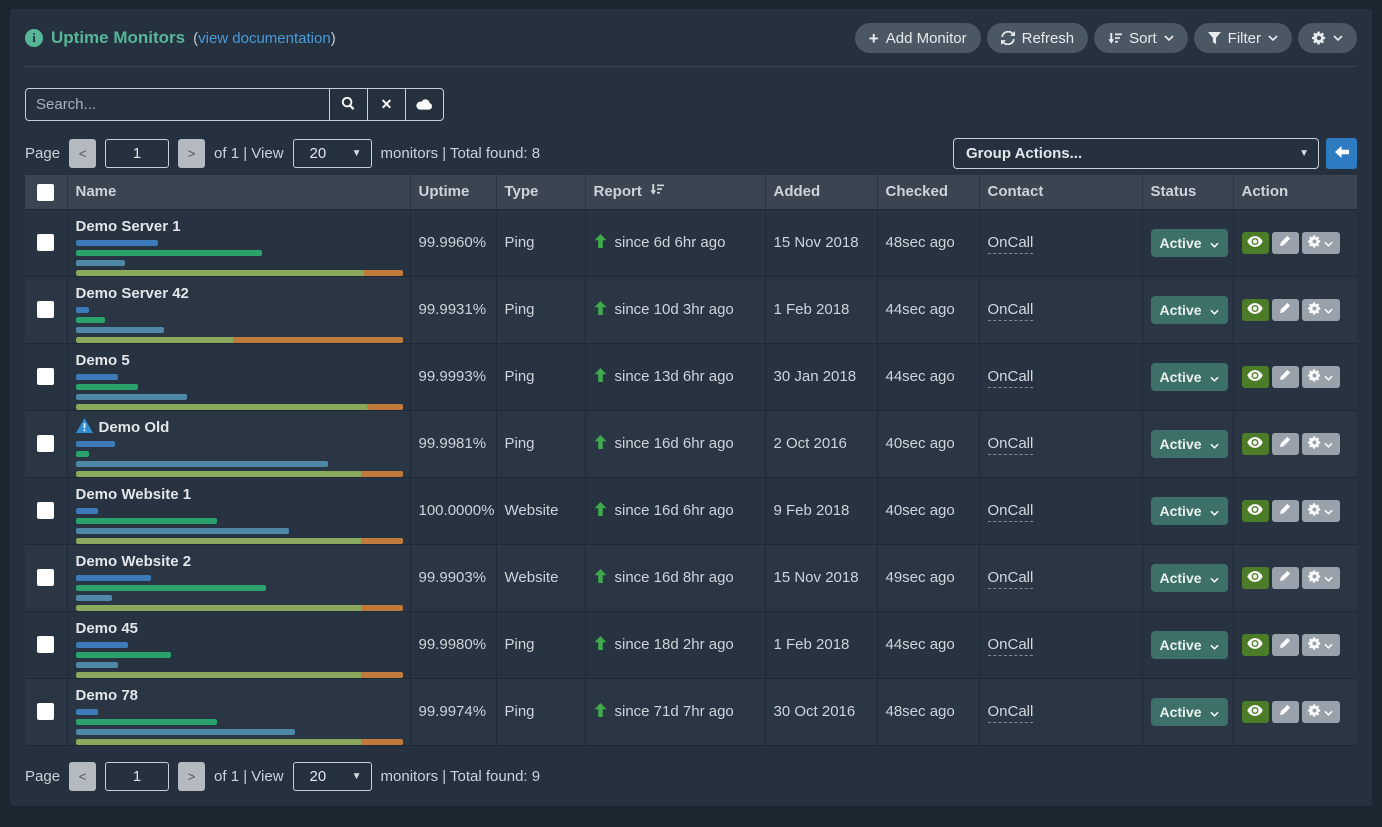  What do you see at coordinates (424, 104) in the screenshot?
I see `cloud-button` at bounding box center [424, 104].